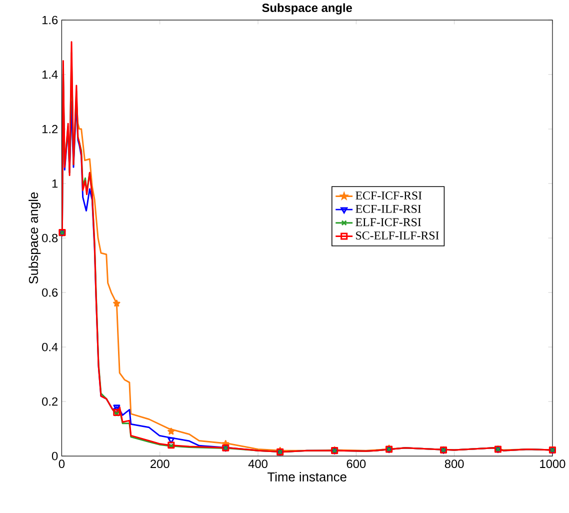  What do you see at coordinates (50, 292) in the screenshot?
I see `y-tick-label: 0.6` at bounding box center [50, 292].